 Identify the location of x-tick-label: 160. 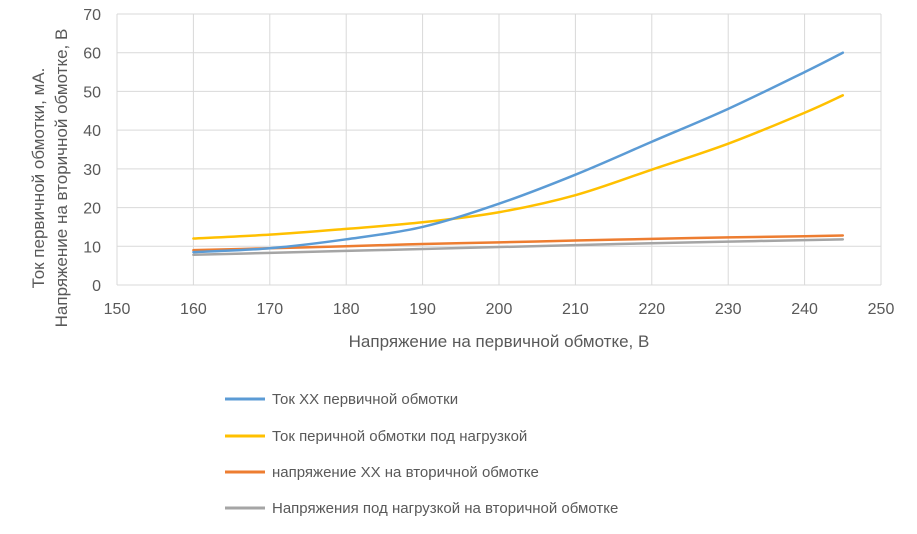
(193, 309).